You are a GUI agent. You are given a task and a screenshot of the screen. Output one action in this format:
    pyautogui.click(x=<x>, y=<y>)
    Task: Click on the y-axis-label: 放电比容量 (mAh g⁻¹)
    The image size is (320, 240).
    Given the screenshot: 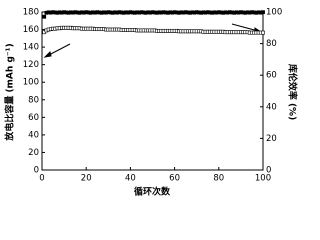 What is the action you would take?
    pyautogui.click(x=10, y=92)
    